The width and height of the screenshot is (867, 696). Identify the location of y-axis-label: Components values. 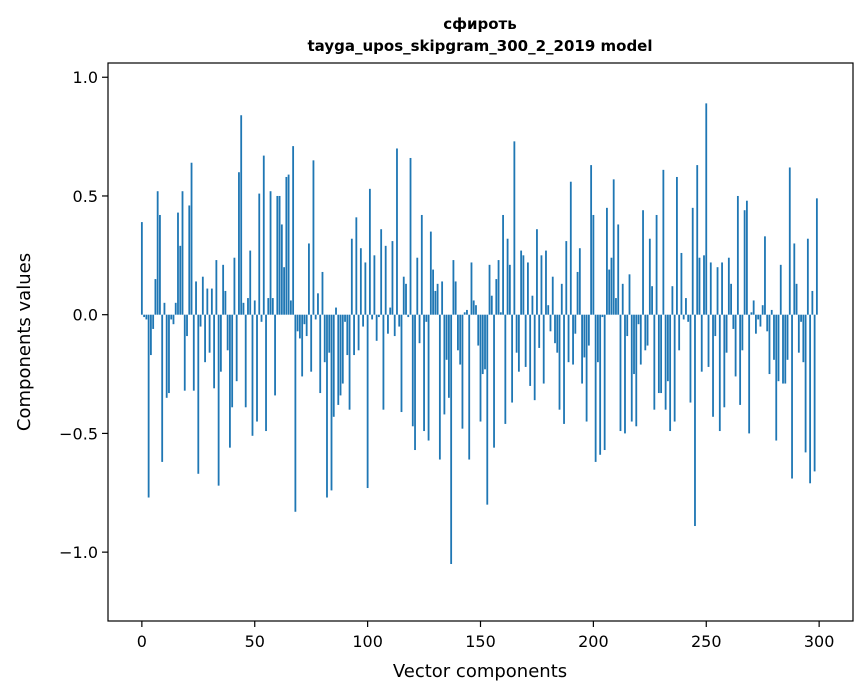
(24, 342).